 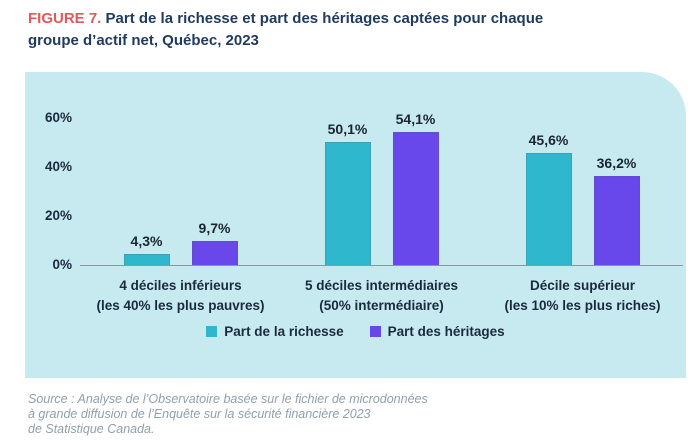 I want to click on bar: 9,7%, so click(x=214, y=242).